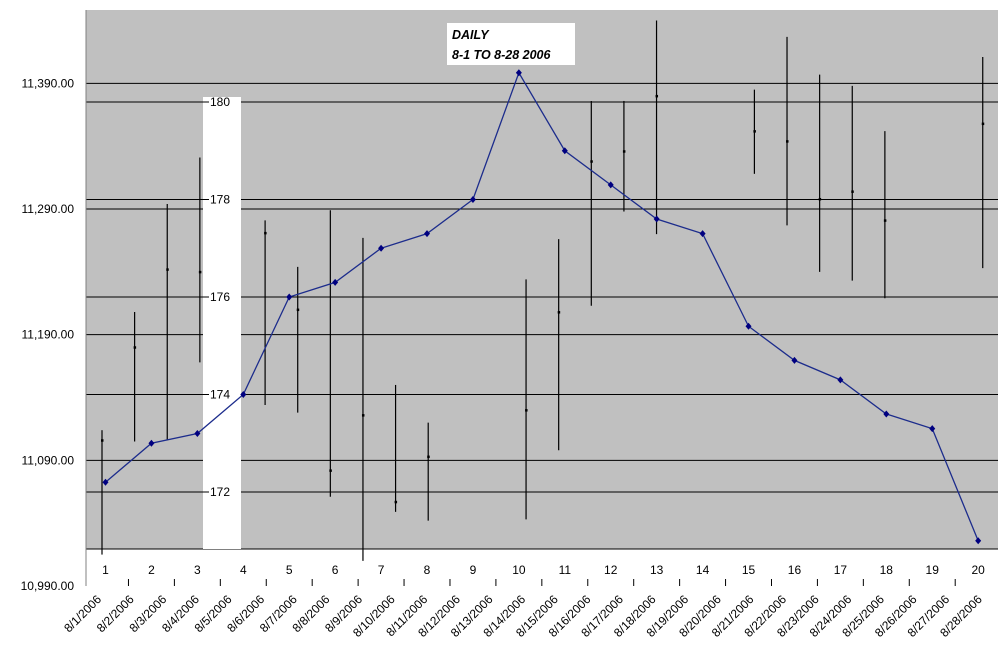  Describe the element at coordinates (220, 395) in the screenshot. I see `right-tick-label: 174` at that location.